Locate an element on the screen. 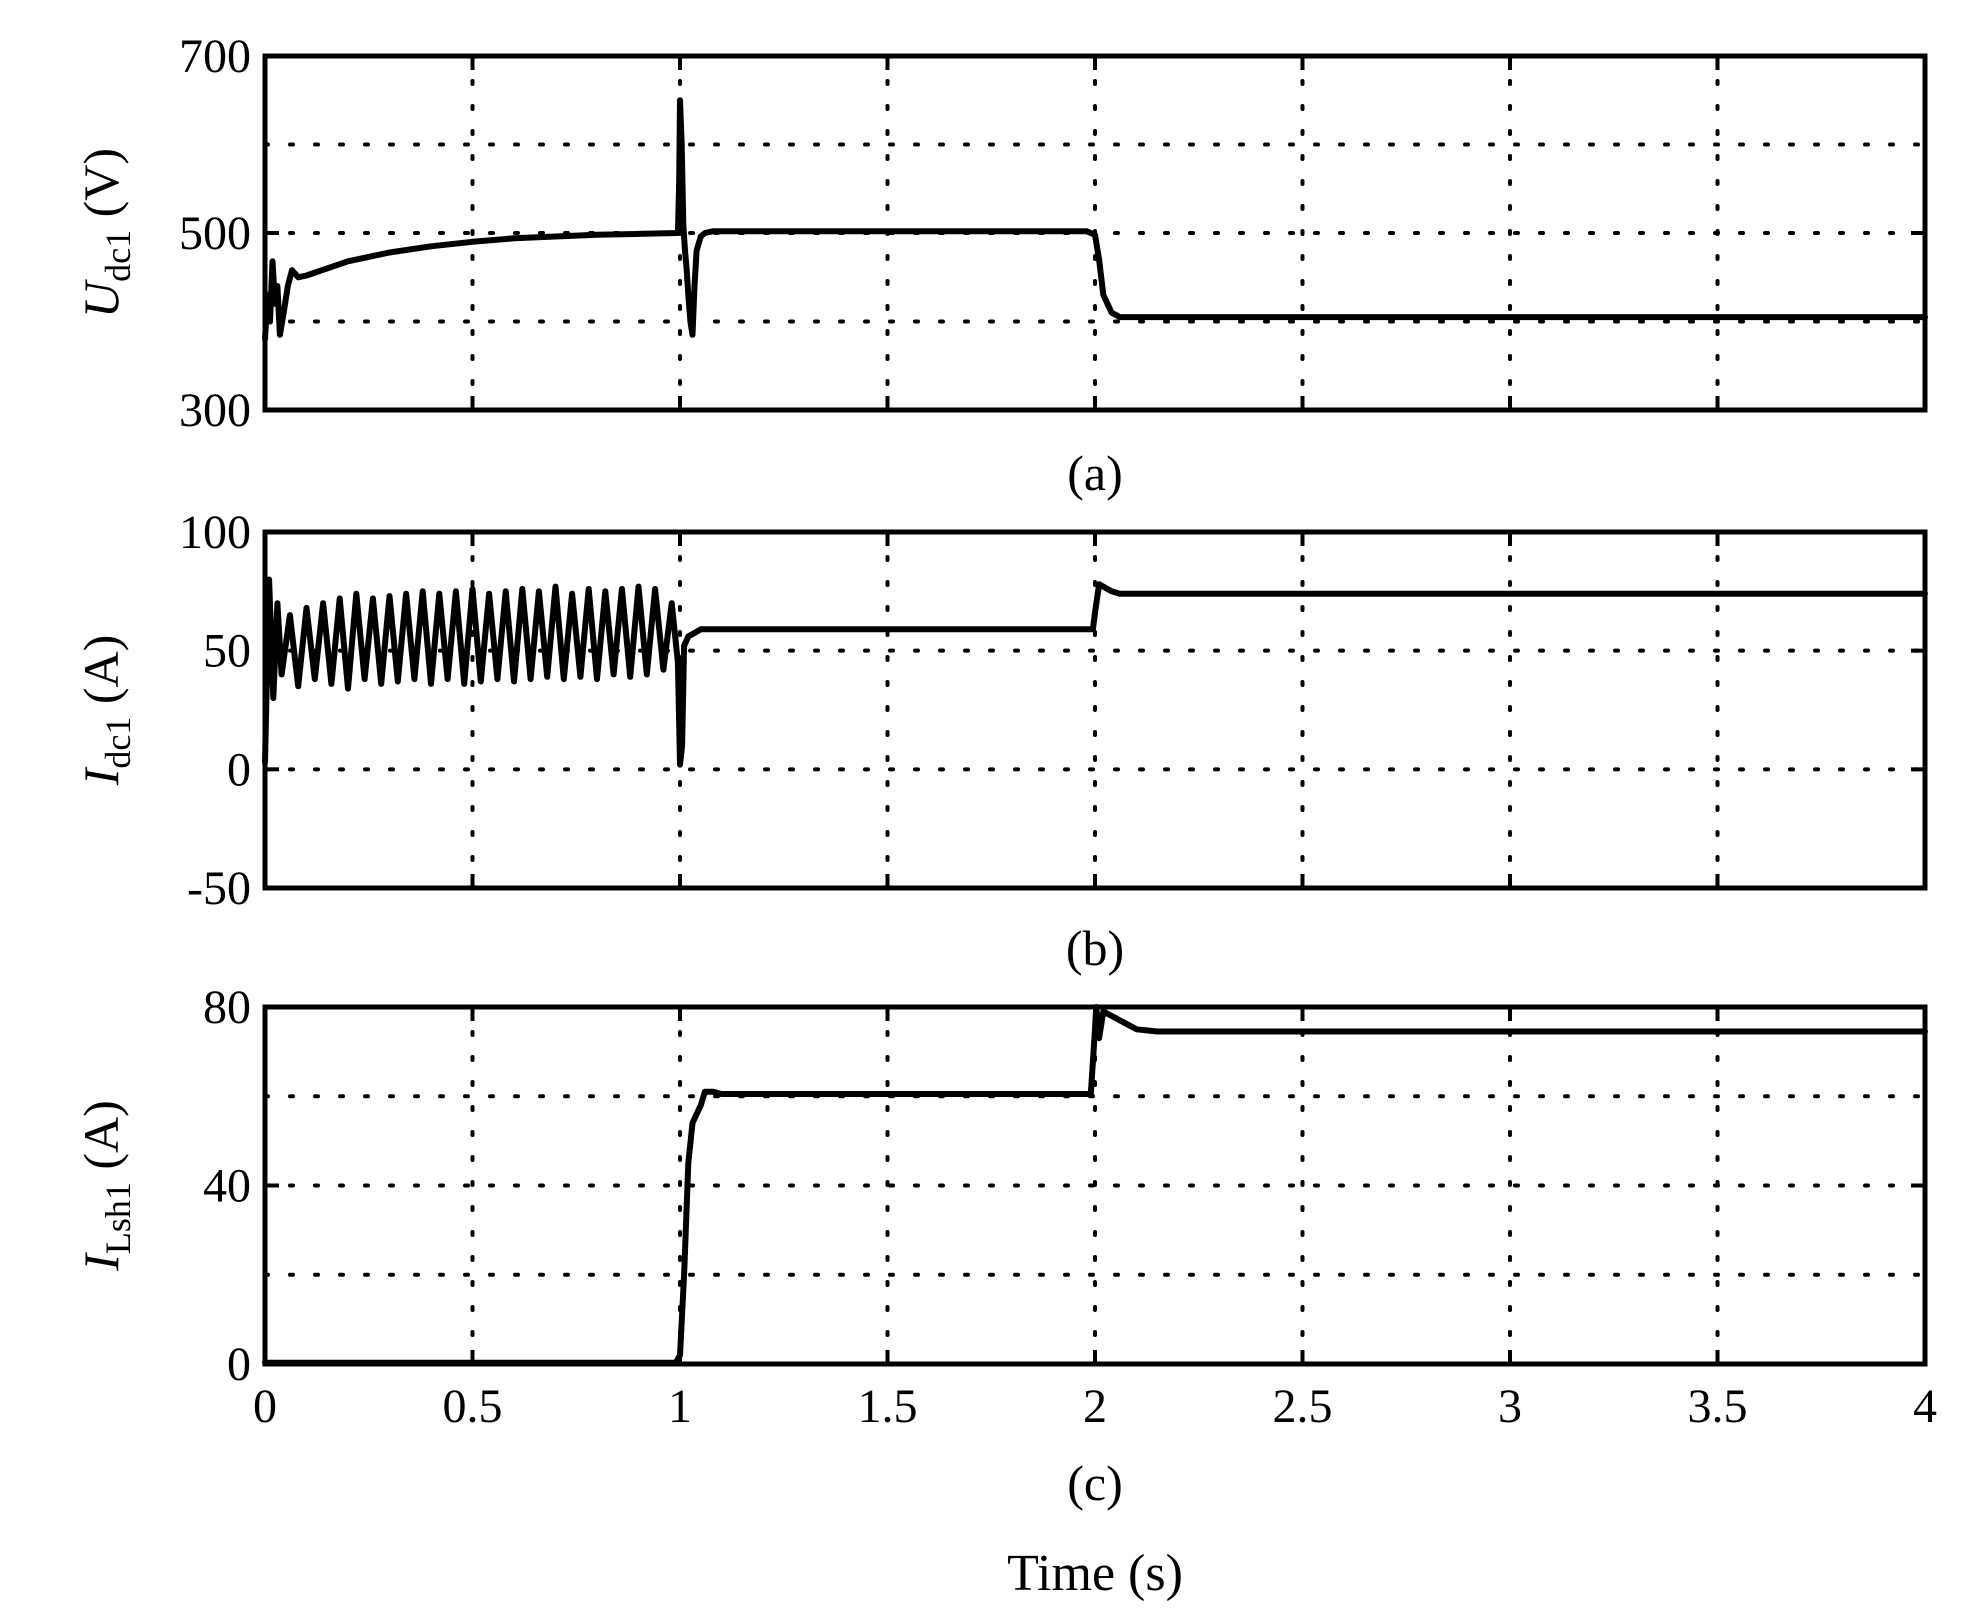 The width and height of the screenshot is (1985, 1617). x-axis-label: Time (s) is located at coordinates (1095, 1573).